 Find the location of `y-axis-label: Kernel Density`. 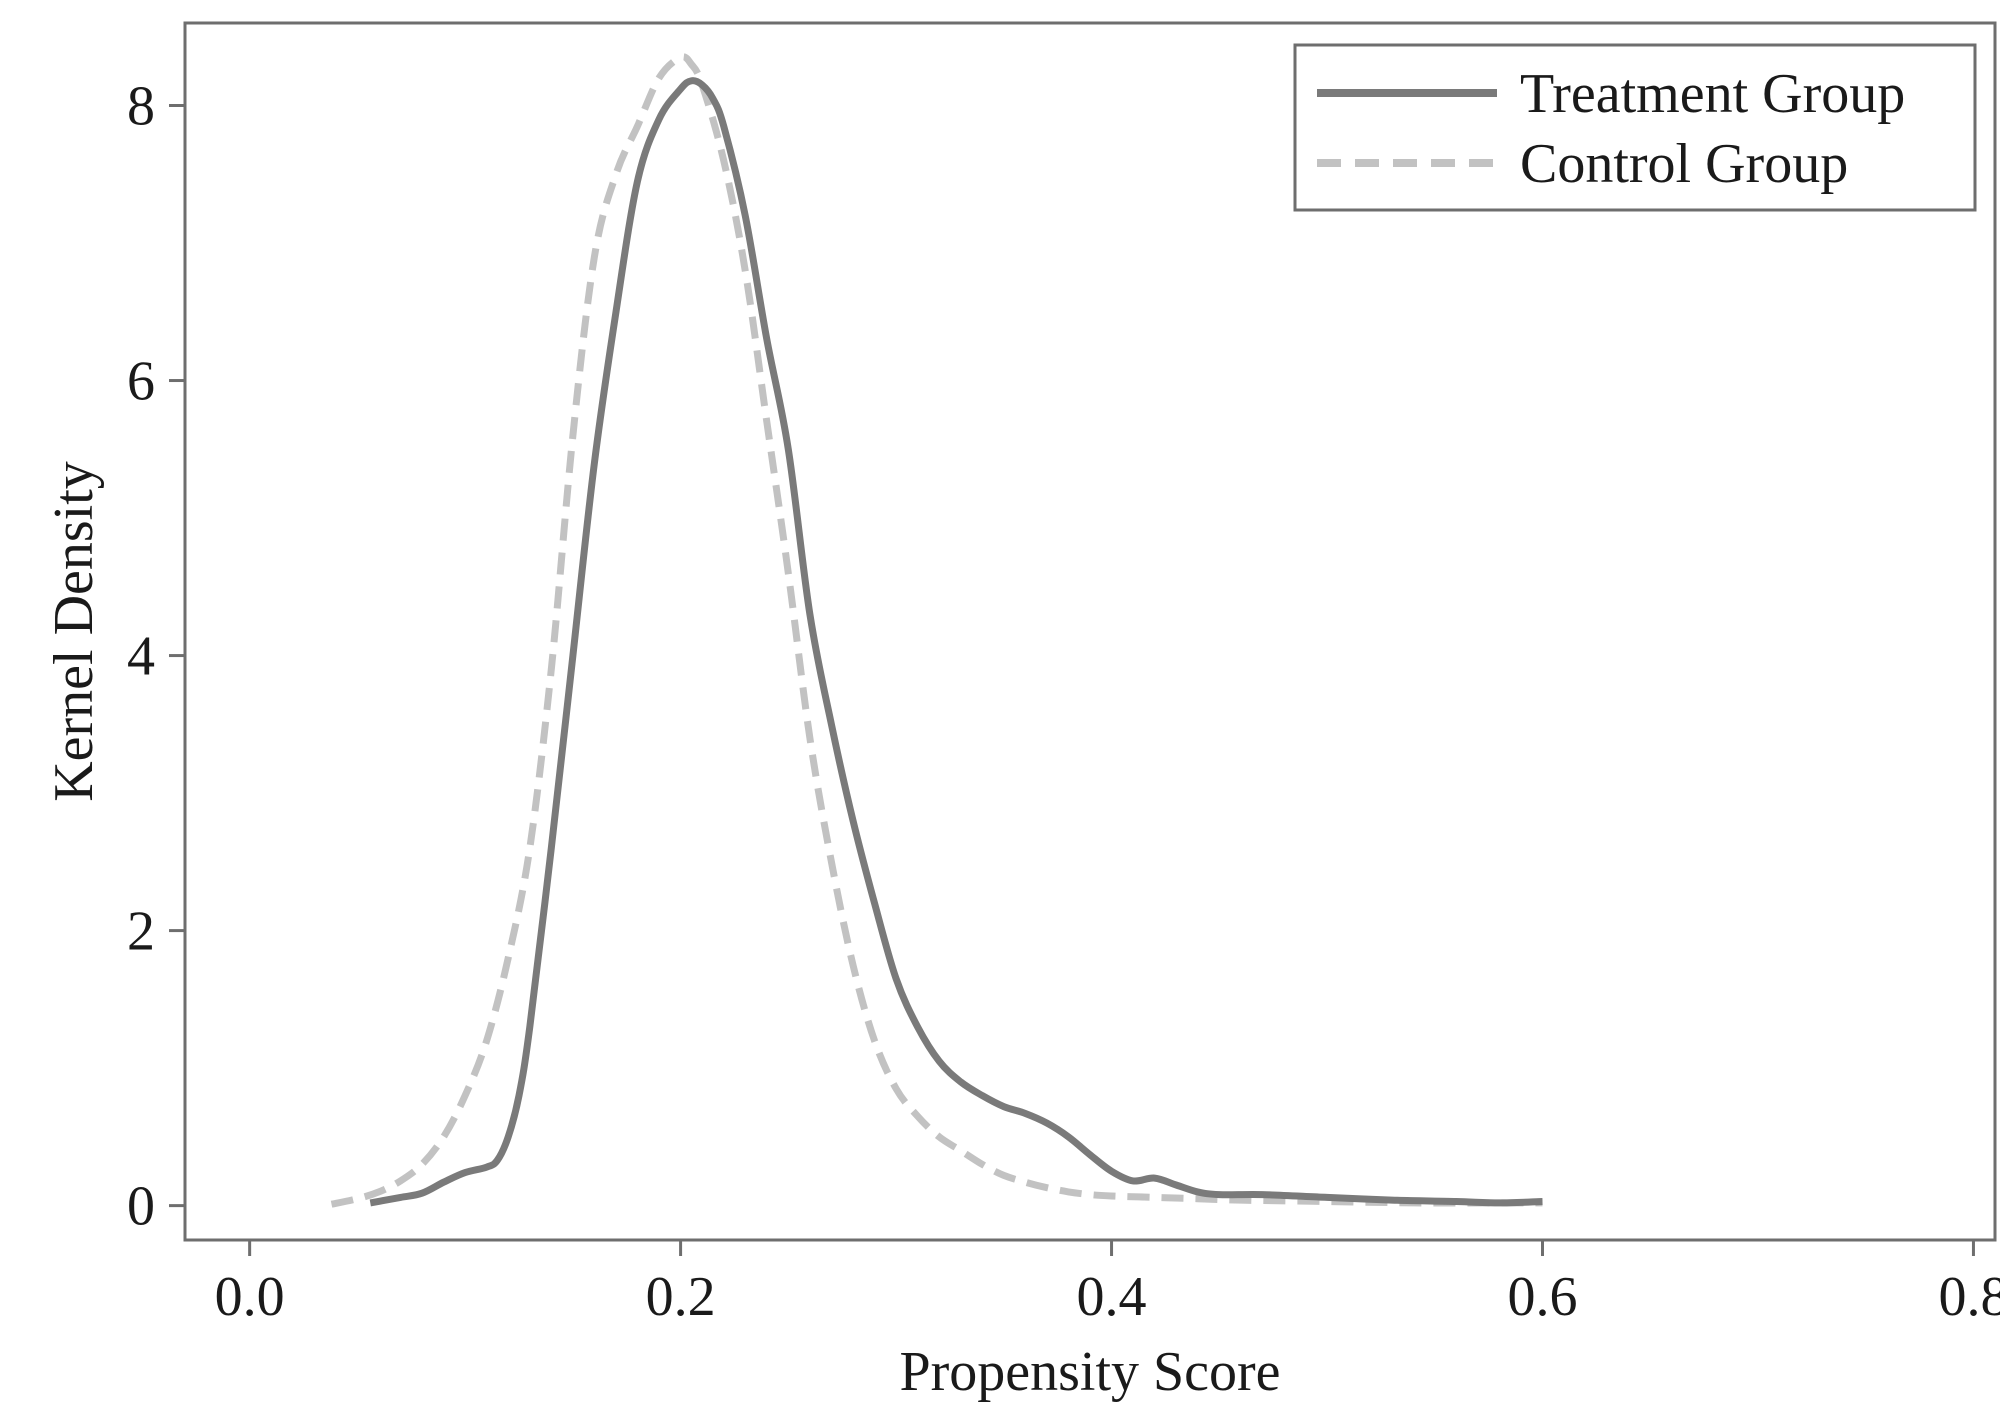

y-axis-label: Kernel Density is located at coordinates (74, 631).